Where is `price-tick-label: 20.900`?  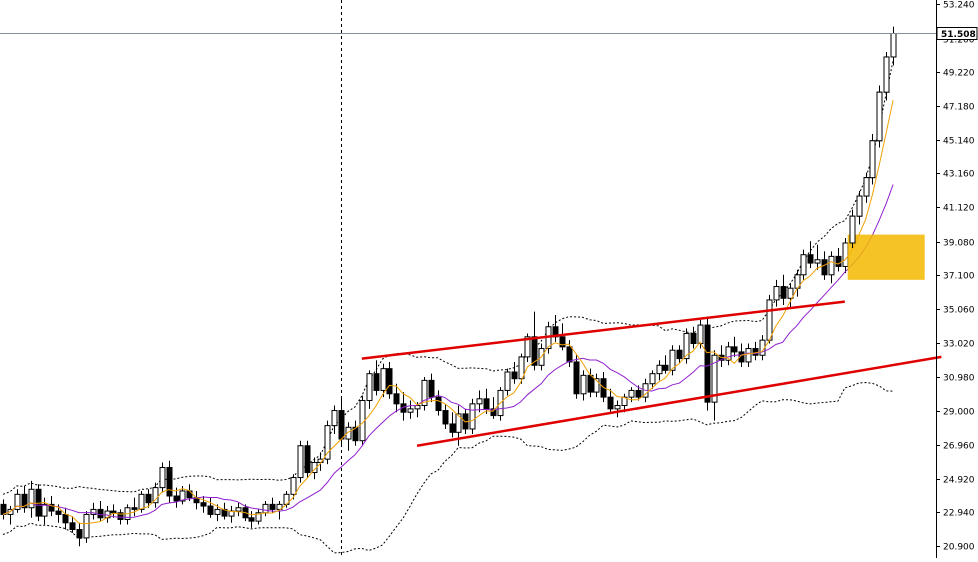 price-tick-label: 20.900 is located at coordinates (959, 548).